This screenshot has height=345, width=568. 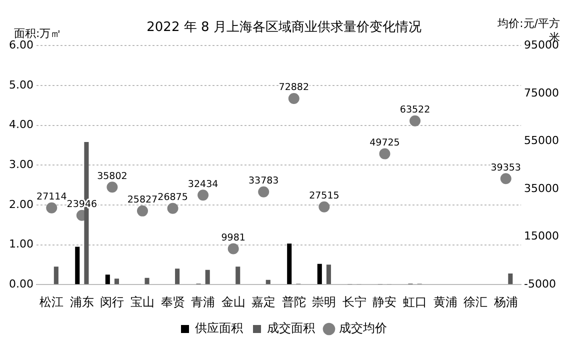 What do you see at coordinates (21, 85) in the screenshot?
I see `y-tick-label: 5.00` at bounding box center [21, 85].